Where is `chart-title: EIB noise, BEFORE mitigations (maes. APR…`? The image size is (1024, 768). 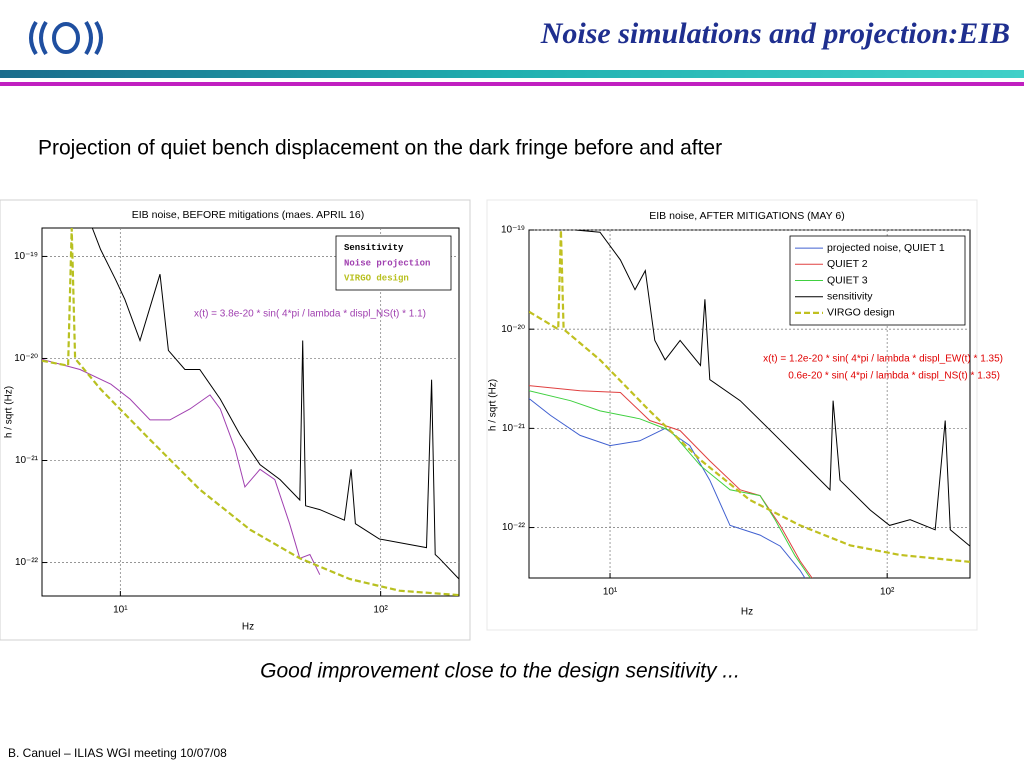 chart-title: EIB noise, BEFORE mitigations (maes. APR… is located at coordinates (248, 215).